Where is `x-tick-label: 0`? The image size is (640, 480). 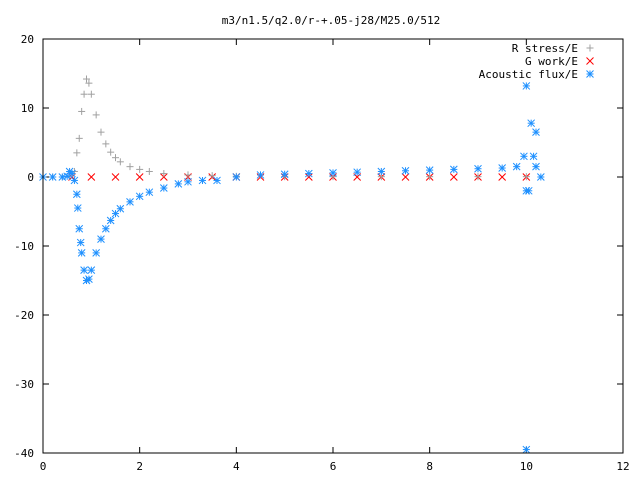 x-tick-label: 0 is located at coordinates (43, 466).